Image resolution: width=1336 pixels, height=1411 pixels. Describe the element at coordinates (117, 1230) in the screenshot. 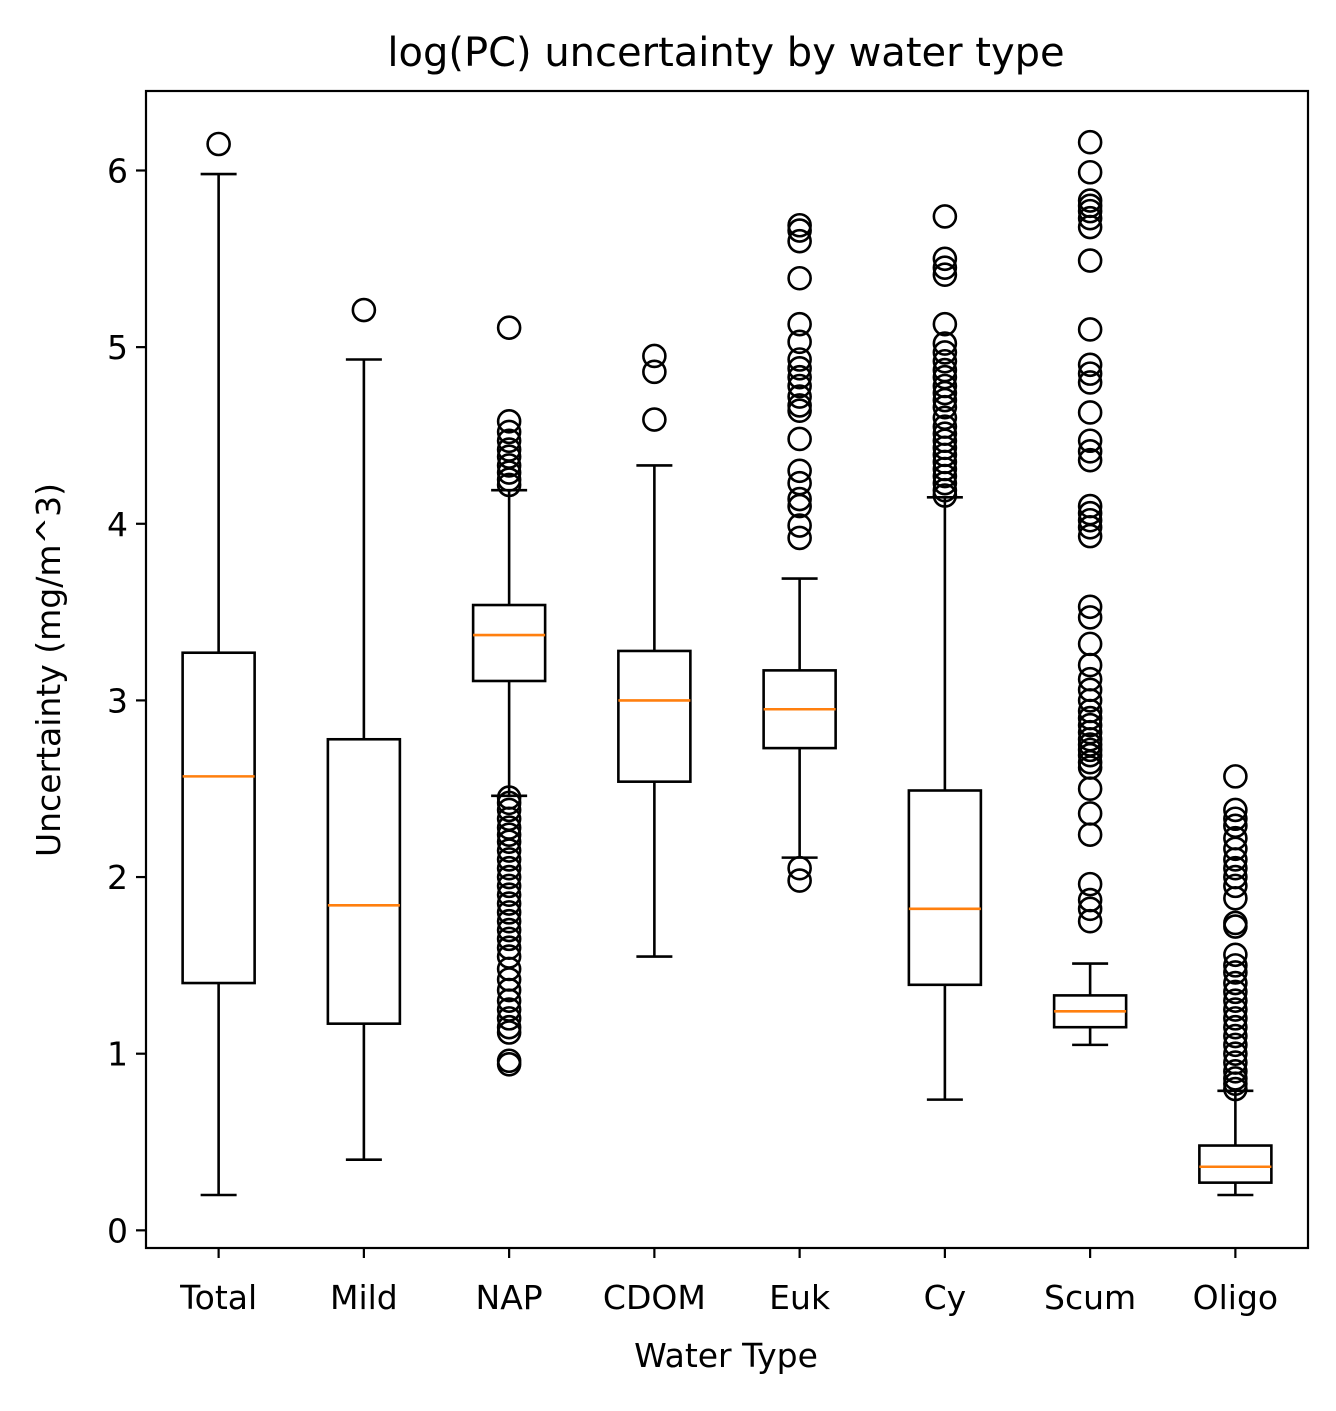

I see `y-tick-label: 0` at that location.